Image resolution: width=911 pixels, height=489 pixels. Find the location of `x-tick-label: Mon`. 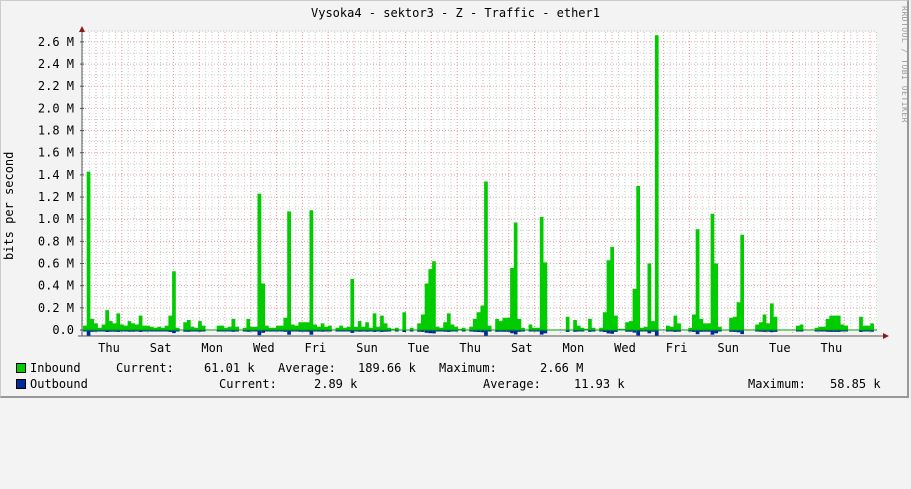

x-tick-label: Mon is located at coordinates (574, 348).